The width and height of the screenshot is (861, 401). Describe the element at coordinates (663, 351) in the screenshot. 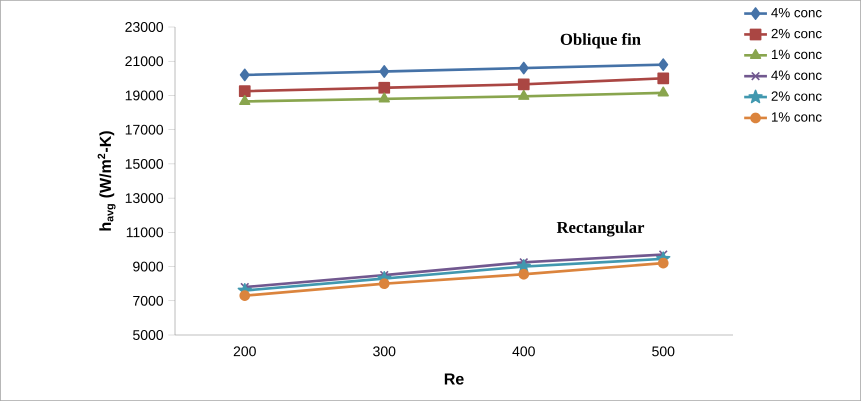

I see `x-tick-label: 500` at that location.